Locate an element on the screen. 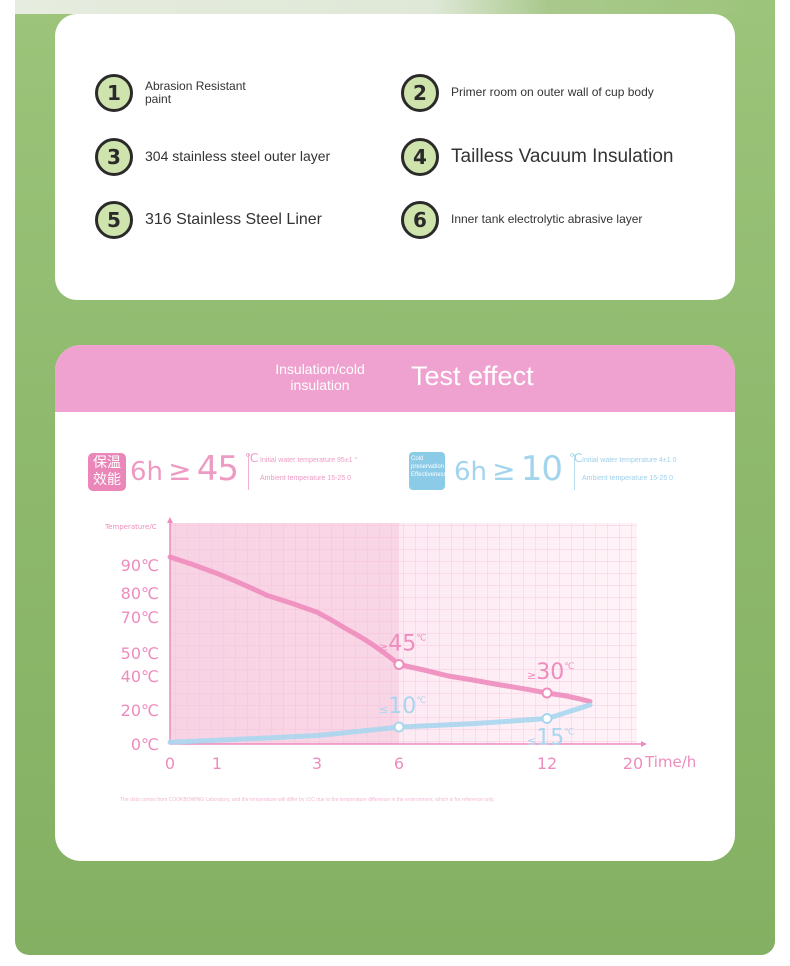 The width and height of the screenshot is (790, 966). layer-item-3: 3 304 stainless steel outer layer is located at coordinates (212, 157).